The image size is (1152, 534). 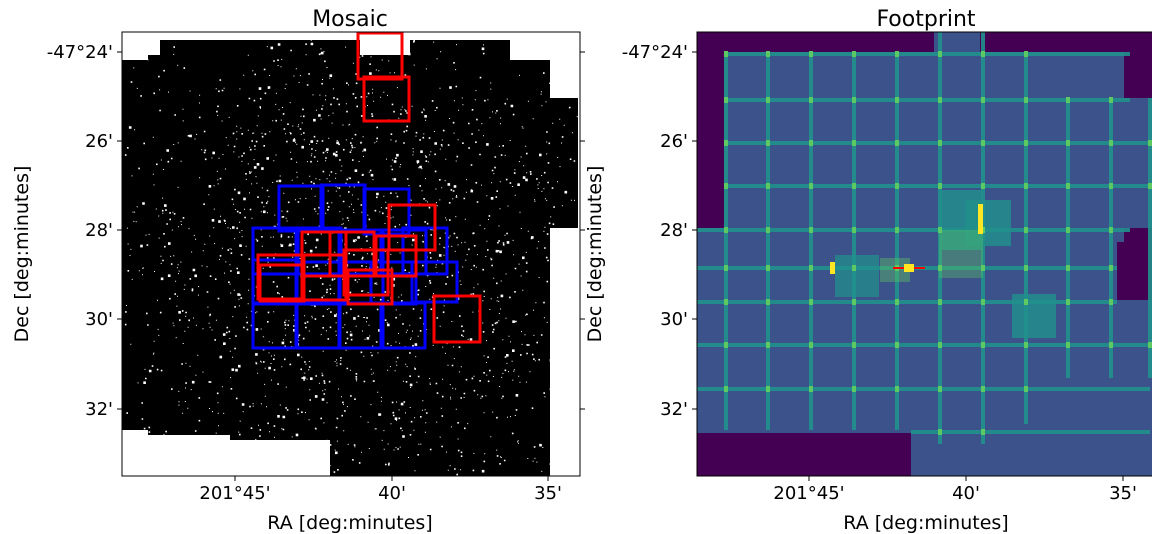 I want to click on mosaic-exposure-frames, so click(x=366, y=190).